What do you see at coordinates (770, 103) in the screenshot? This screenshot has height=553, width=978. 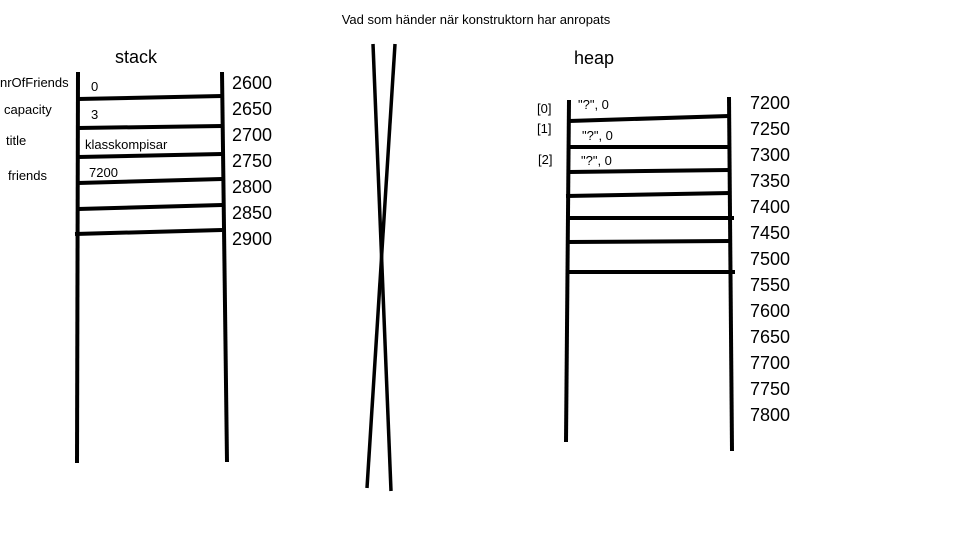 I see `heap-address: 7200` at bounding box center [770, 103].